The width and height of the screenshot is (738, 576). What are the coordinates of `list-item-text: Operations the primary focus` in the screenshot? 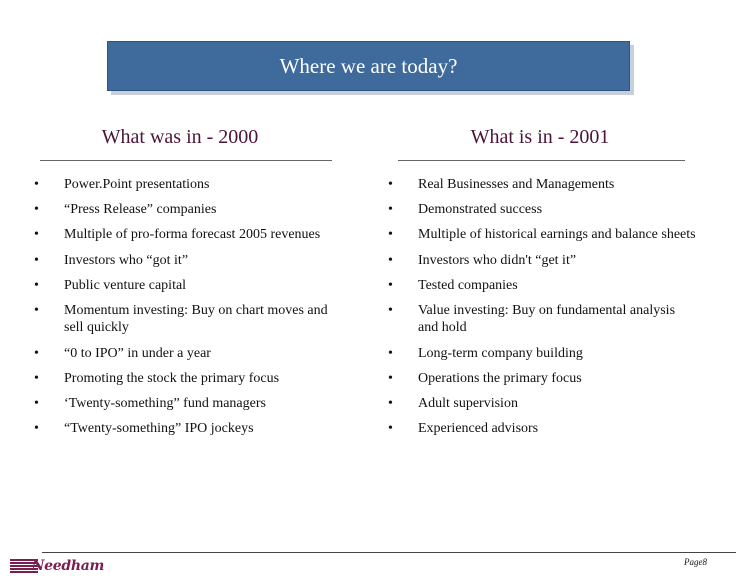 It's located at (500, 378).